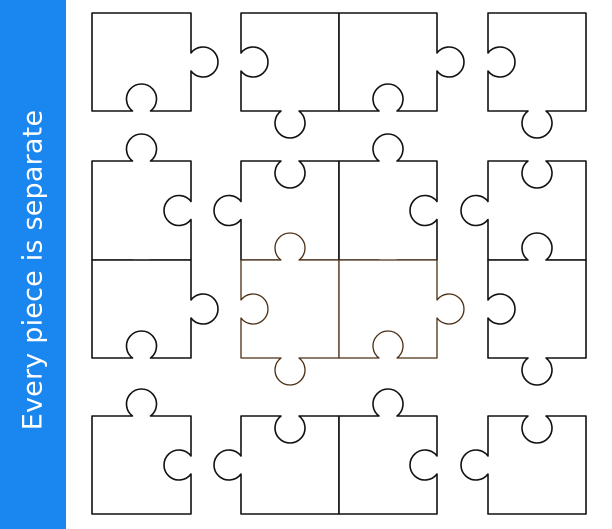 This screenshot has width=612, height=529. What do you see at coordinates (537, 75) in the screenshot?
I see `piece-r1-c4` at bounding box center [537, 75].